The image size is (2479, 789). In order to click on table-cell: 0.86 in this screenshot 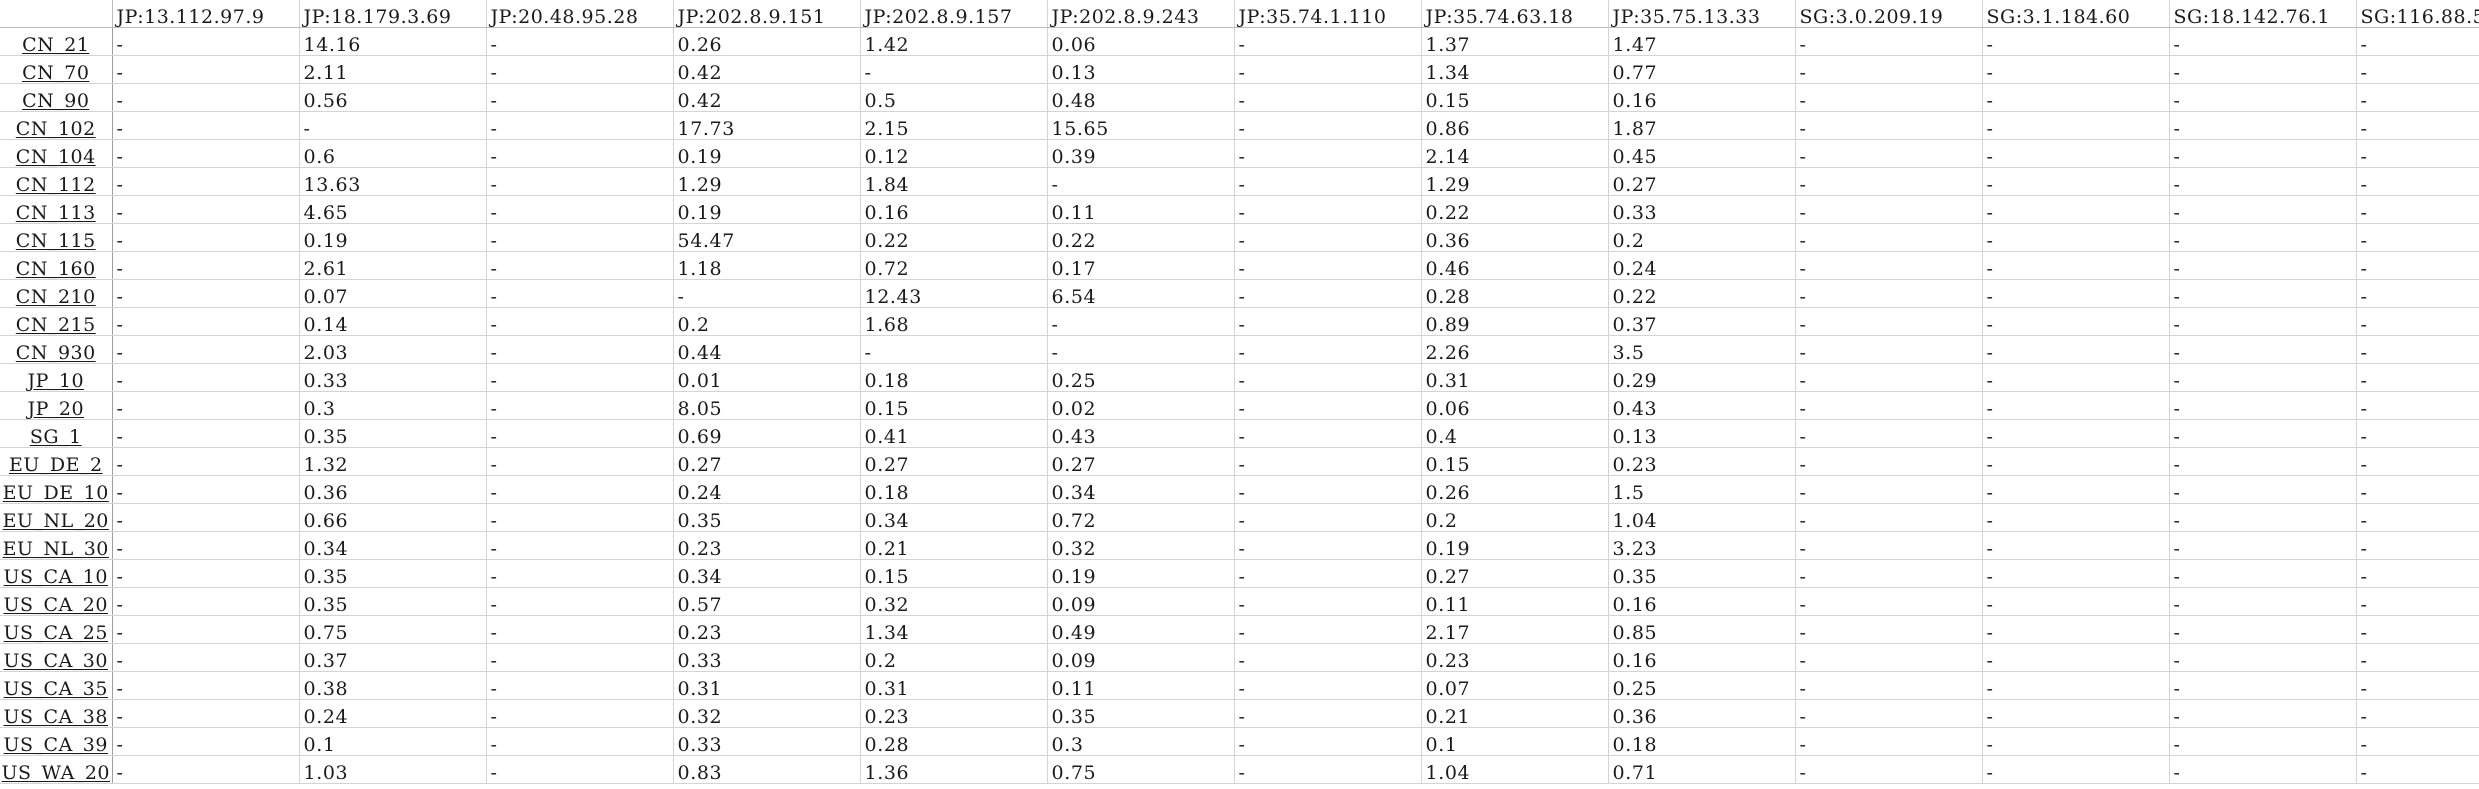, I will do `click(1515, 125)`.